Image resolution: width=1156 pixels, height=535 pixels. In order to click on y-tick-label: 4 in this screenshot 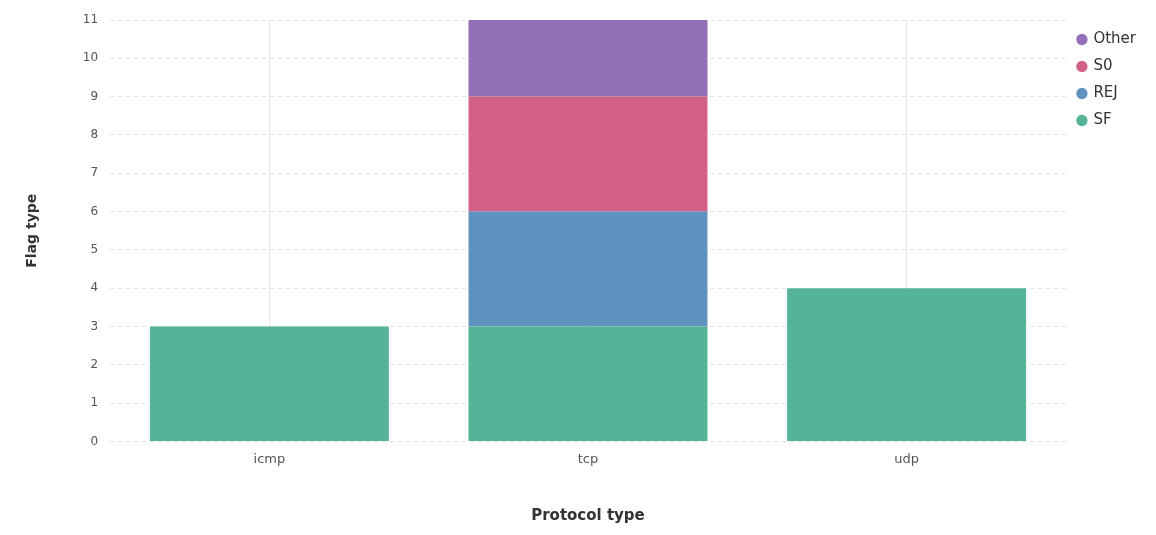, I will do `click(94, 287)`.